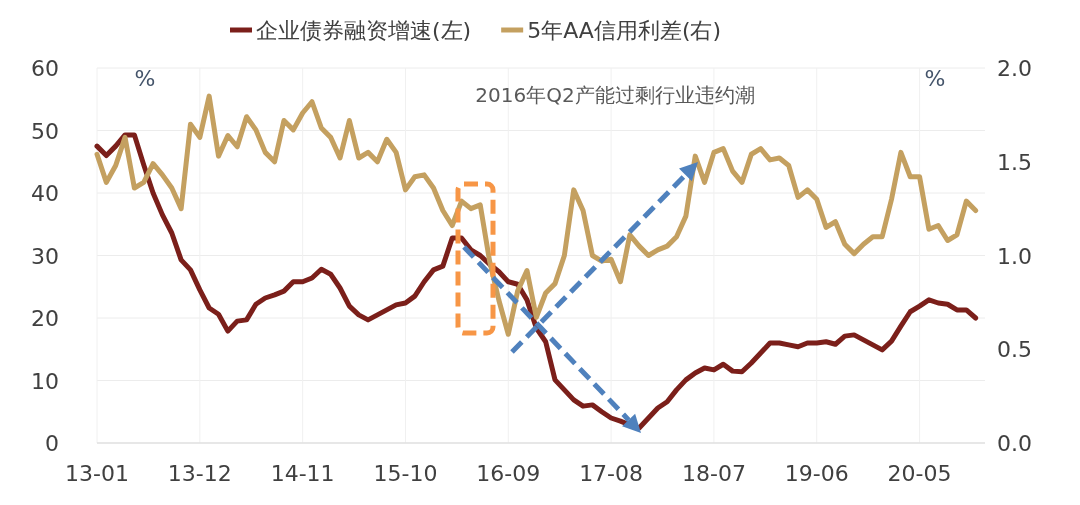 This screenshot has width=1080, height=505. What do you see at coordinates (52, 443) in the screenshot?
I see `y-tick-label: 0` at bounding box center [52, 443].